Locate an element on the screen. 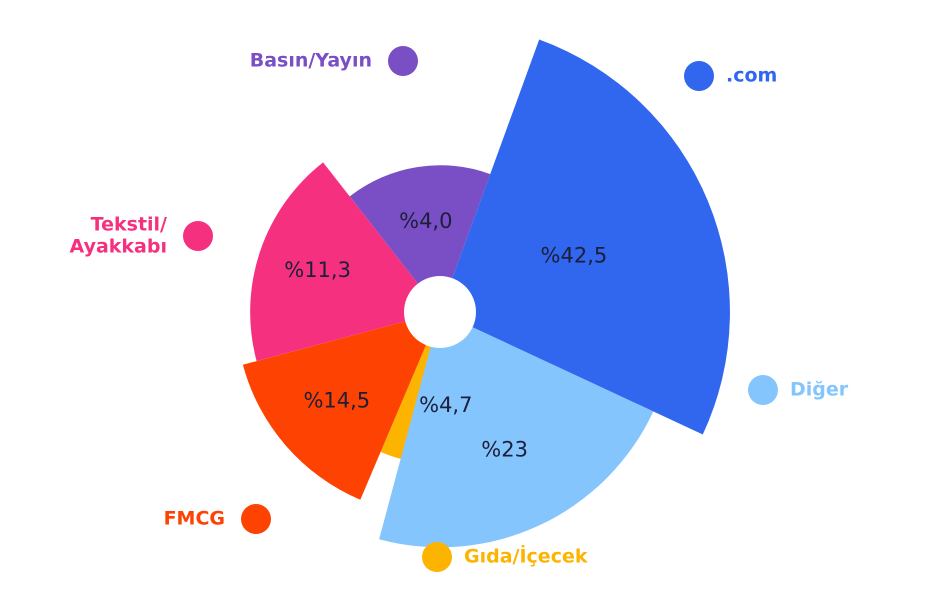  legend-item-com: .com is located at coordinates (730, 76).